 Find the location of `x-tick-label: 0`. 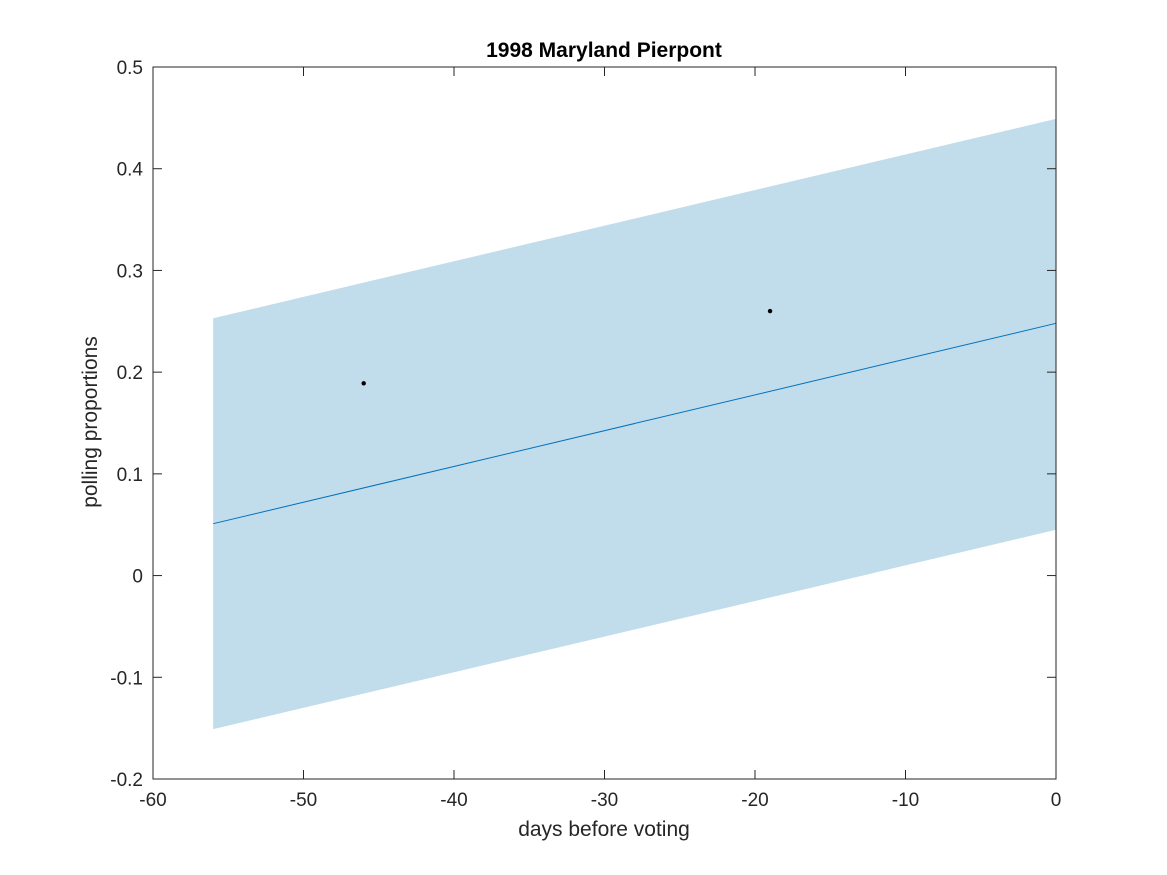

x-tick-label: 0 is located at coordinates (1056, 800).